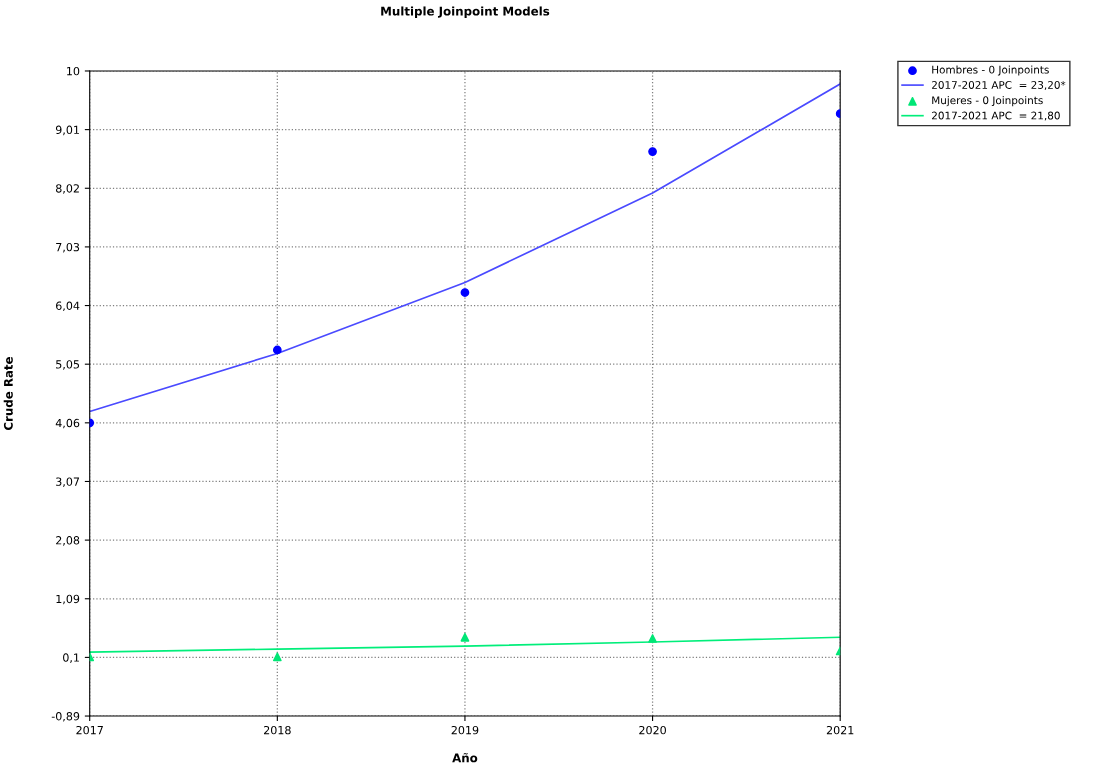  Describe the element at coordinates (465, 12) in the screenshot. I see `chart-title: Multiple Joinpoint Models` at that location.